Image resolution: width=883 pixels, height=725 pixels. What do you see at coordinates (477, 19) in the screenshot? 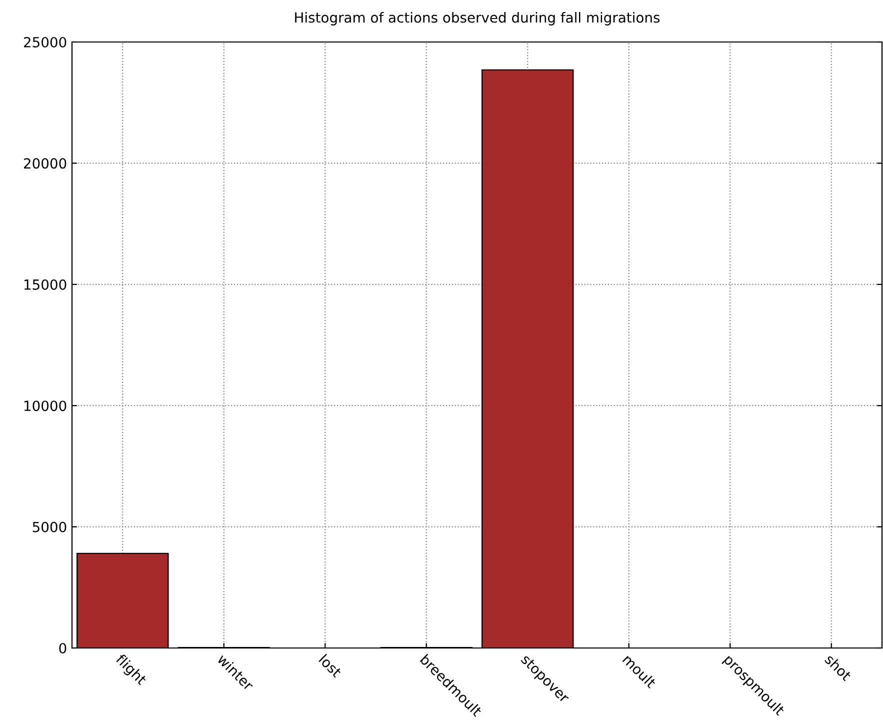
I see `chart-title: Histogram of actions observed during fall migrations` at bounding box center [477, 19].